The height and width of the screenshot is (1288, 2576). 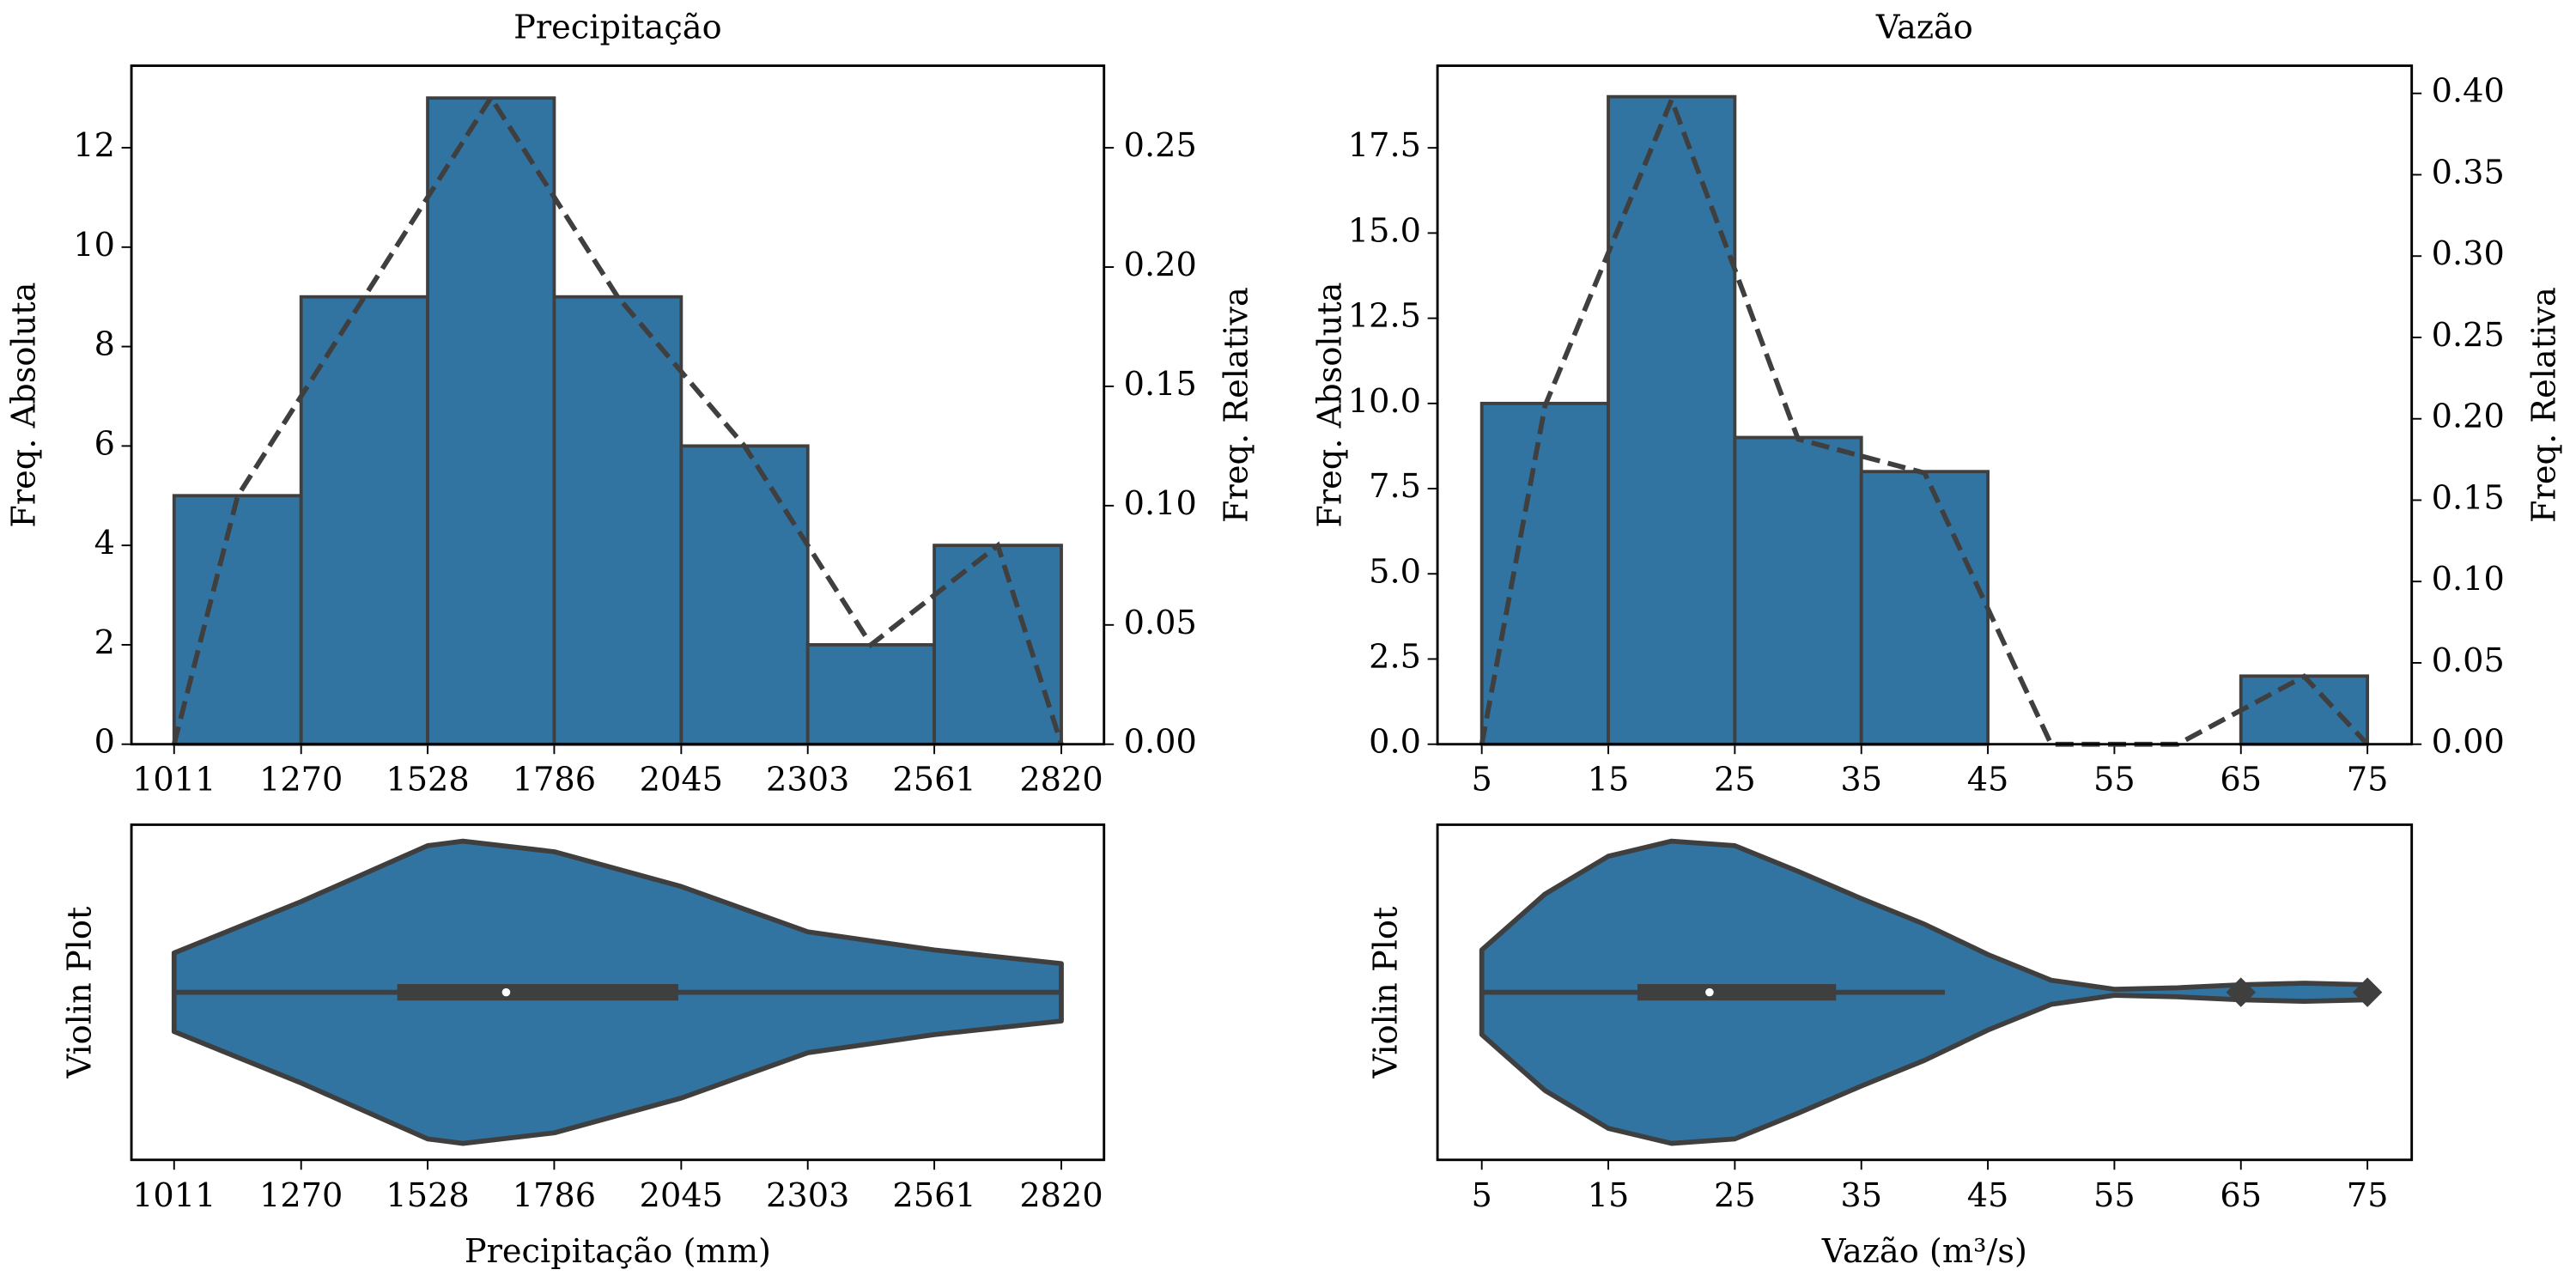 I want to click on x-axis-label: Vazão (m³/s), so click(x=1924, y=1251).